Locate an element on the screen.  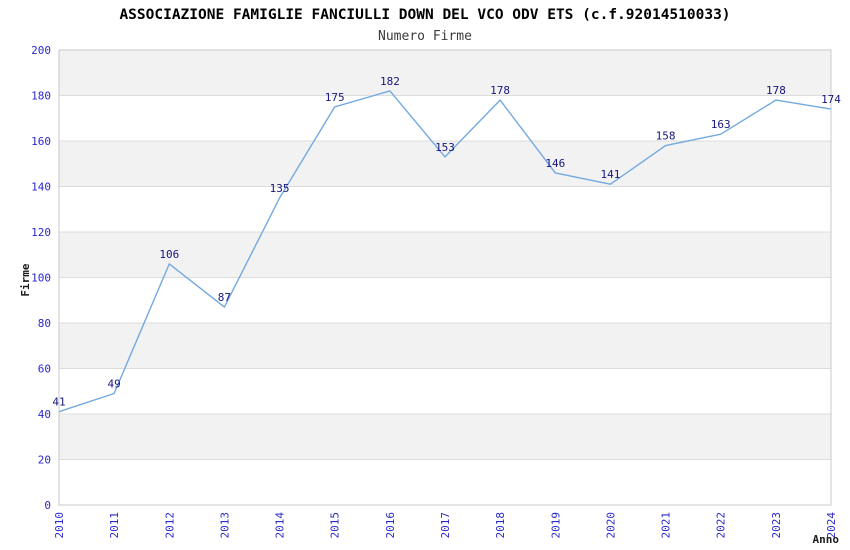
y-tick-label: 160 is located at coordinates (41, 141).